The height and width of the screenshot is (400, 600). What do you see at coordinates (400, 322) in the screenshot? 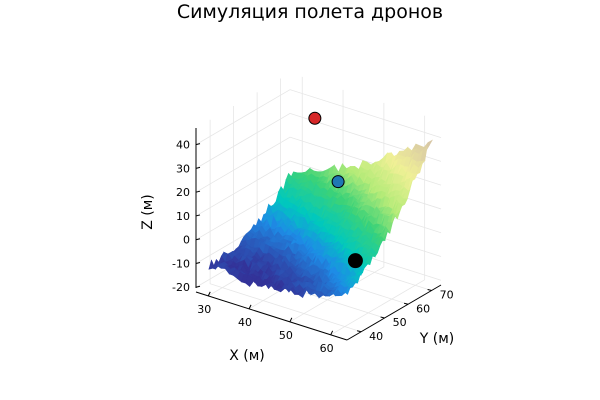
I see `y-tick-label: 50` at bounding box center [400, 322].